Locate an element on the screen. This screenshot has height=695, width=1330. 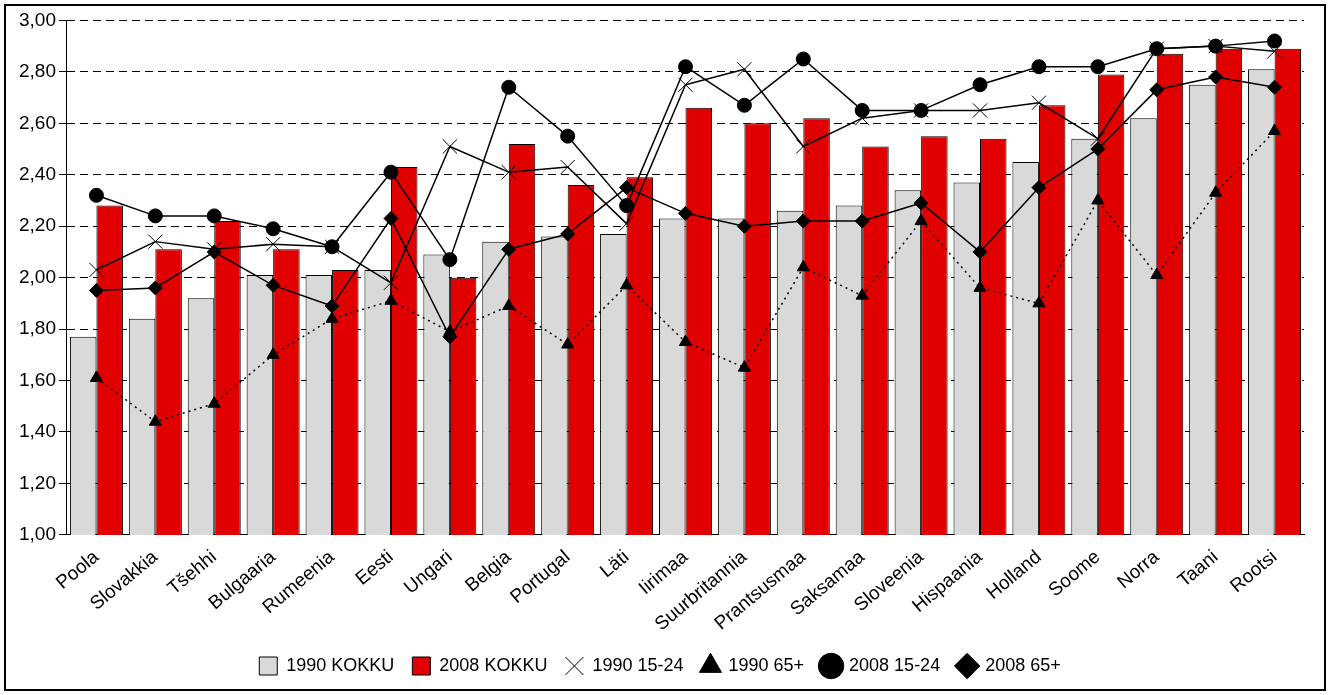
legend-label: 2008 65+ is located at coordinates (1023, 664).